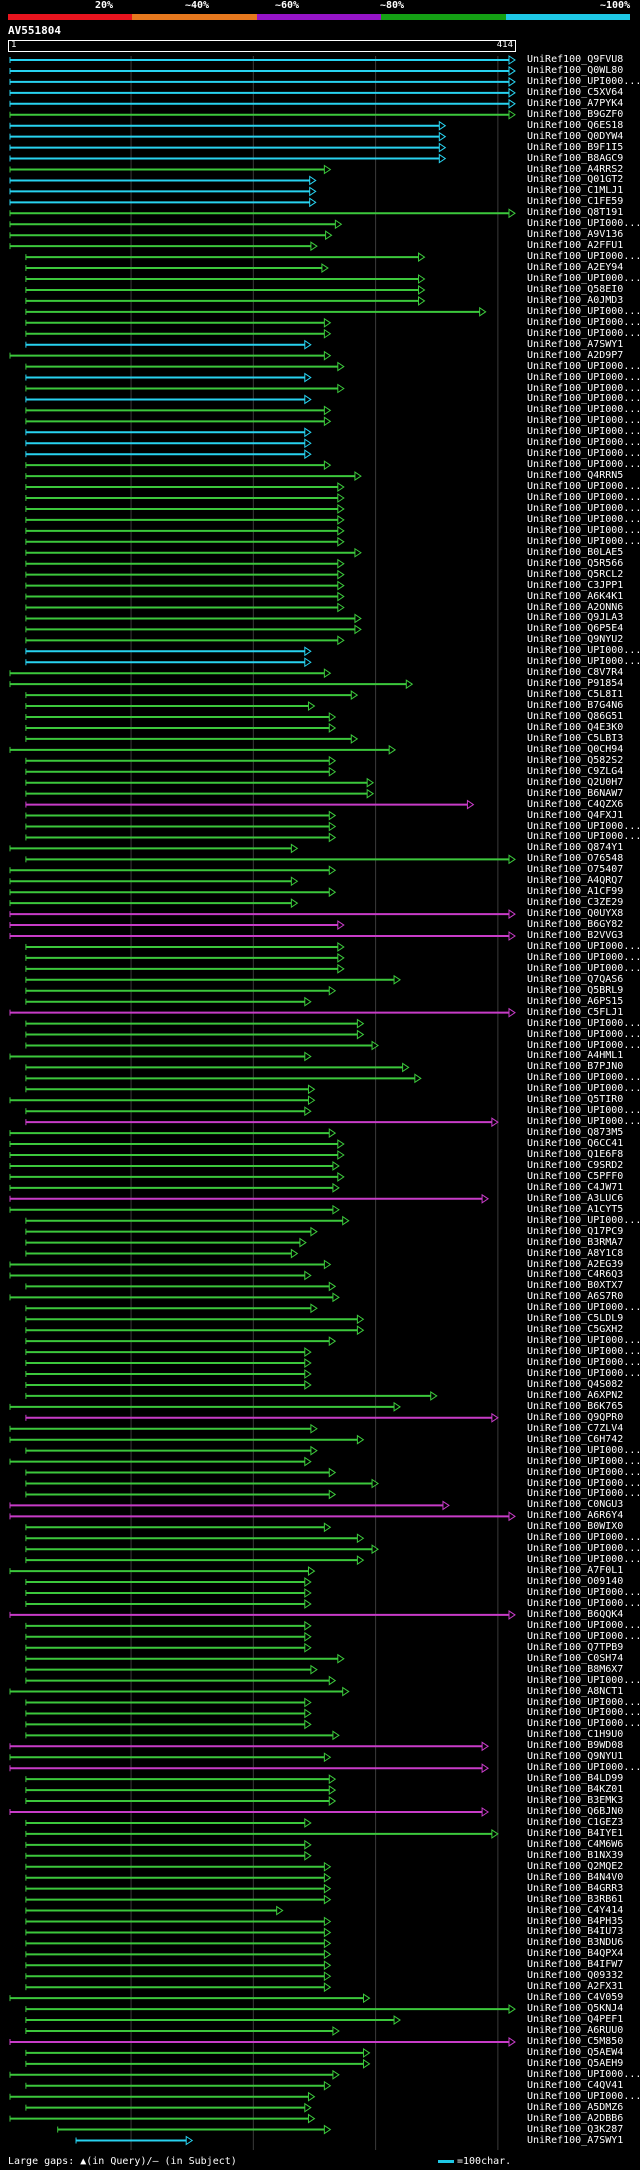 This screenshot has height=2170, width=640. What do you see at coordinates (575, 1866) in the screenshot?
I see `hit-label: UniRef100_Q2MQE2` at bounding box center [575, 1866].